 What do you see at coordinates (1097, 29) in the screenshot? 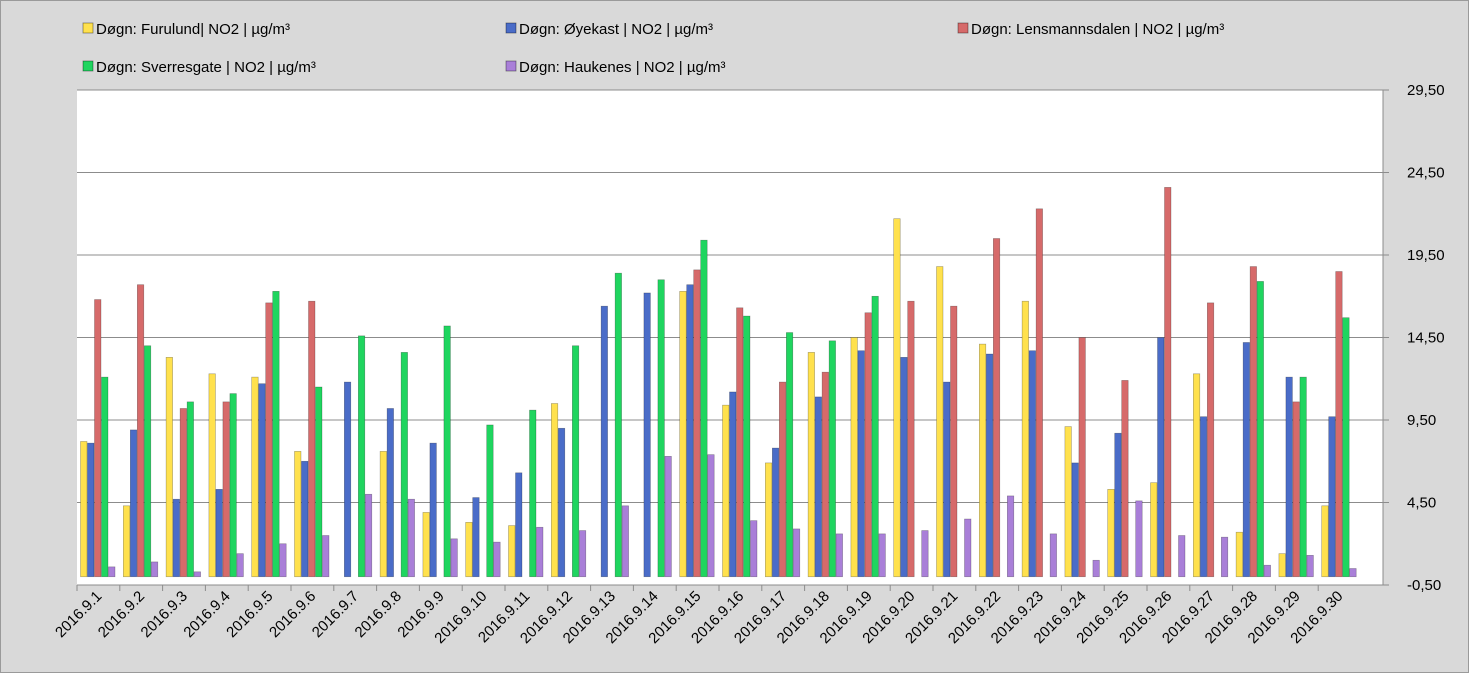
I see `legend-label-3: Døgn: Lensmannsdalen | NO2 | µg/m³` at bounding box center [1097, 29].